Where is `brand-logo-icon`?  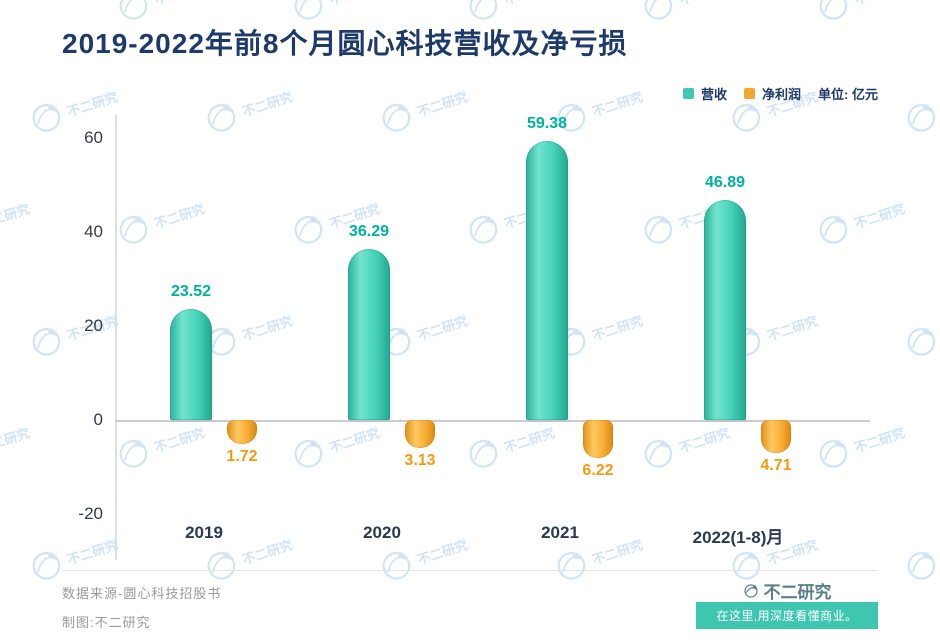 brand-logo-icon is located at coordinates (750, 590).